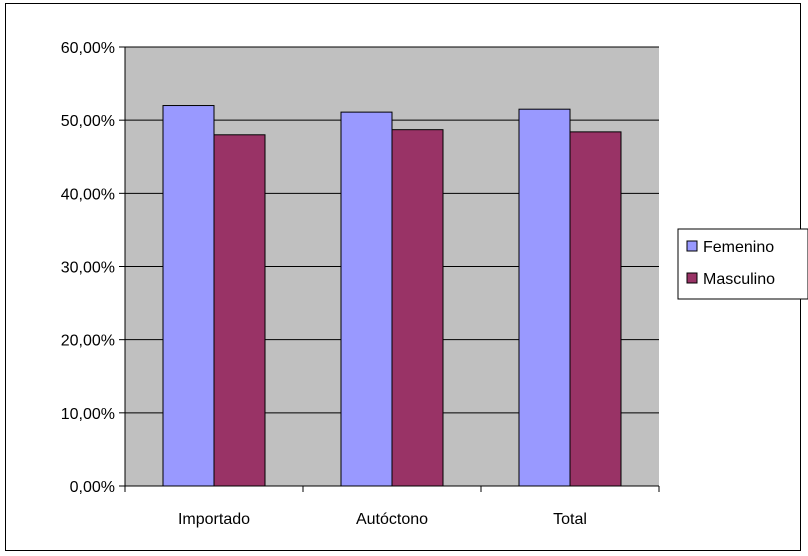 This screenshot has width=808, height=556. What do you see at coordinates (738, 247) in the screenshot?
I see `legend-label-femenino: Femenino` at bounding box center [738, 247].